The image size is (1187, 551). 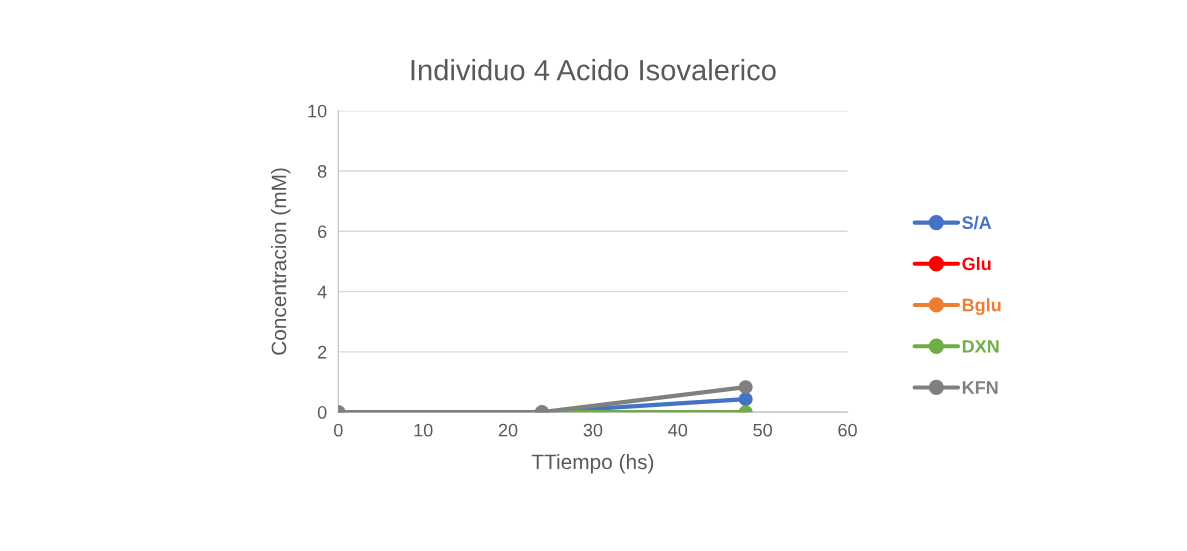 What do you see at coordinates (322, 412) in the screenshot?
I see `y-tick-label: 0` at bounding box center [322, 412].